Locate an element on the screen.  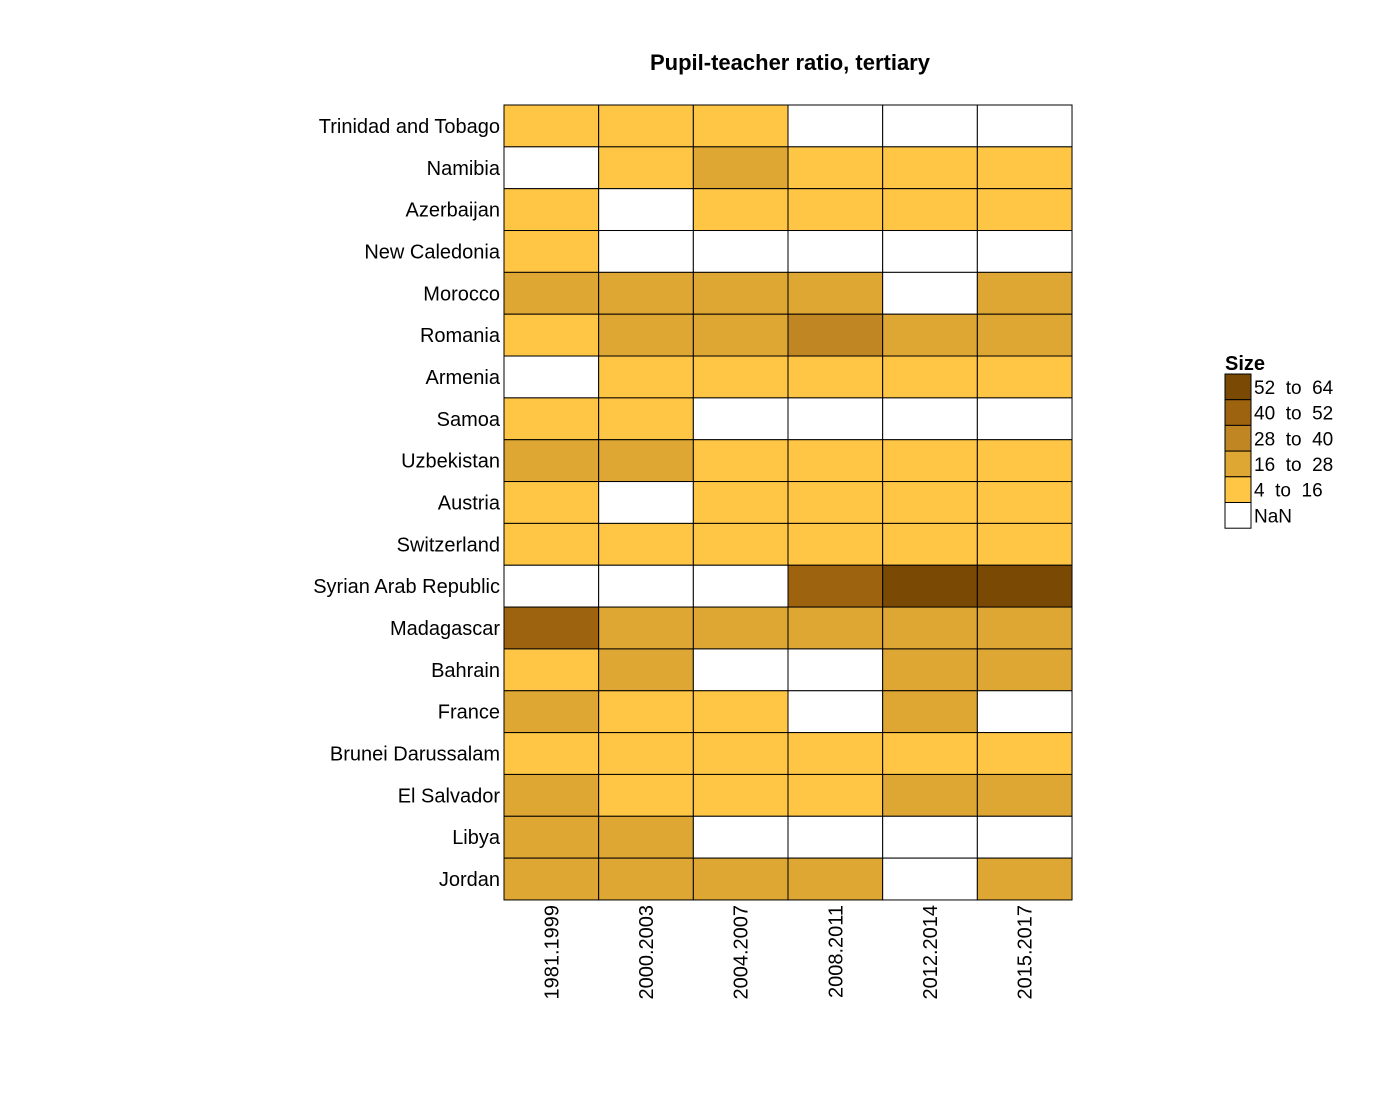
legend-label: 16 to 28 is located at coordinates (1293, 465).